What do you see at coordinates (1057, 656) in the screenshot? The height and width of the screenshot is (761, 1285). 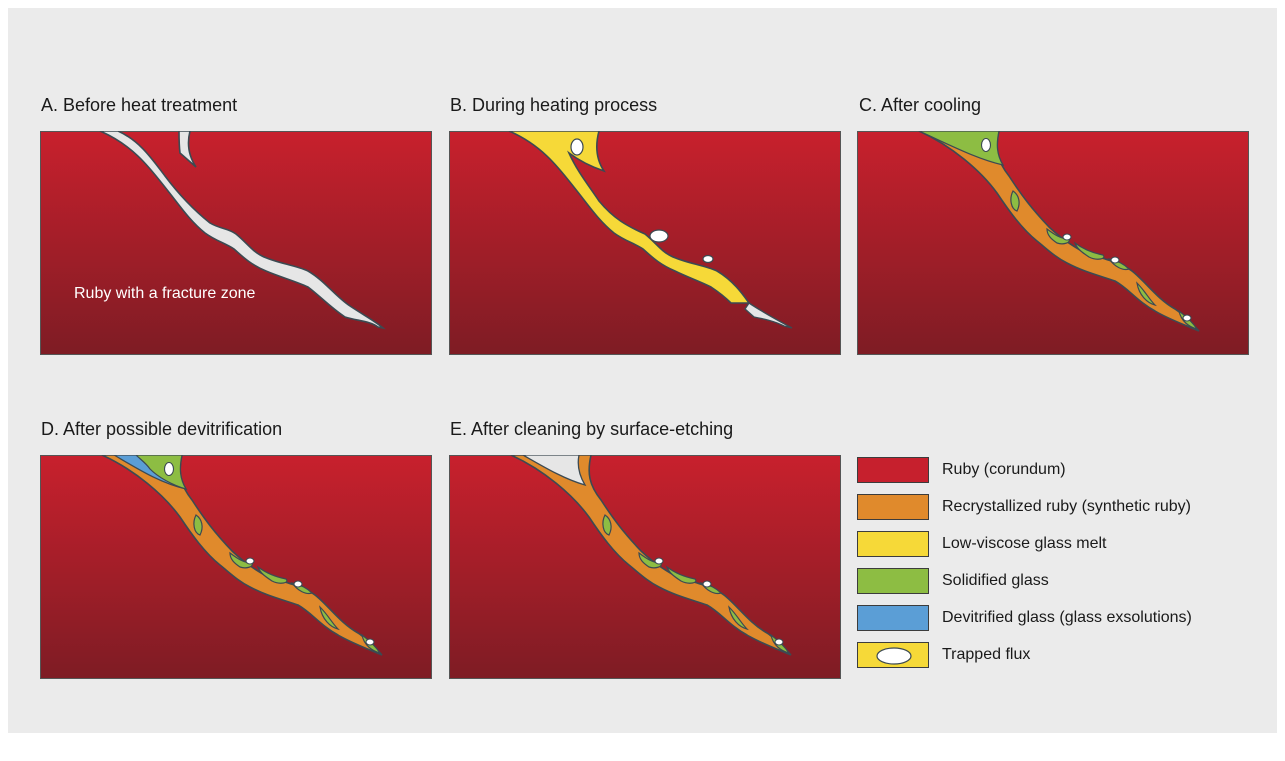 I see `legend-item-trapped-flux: Trapped flux` at bounding box center [1057, 656].